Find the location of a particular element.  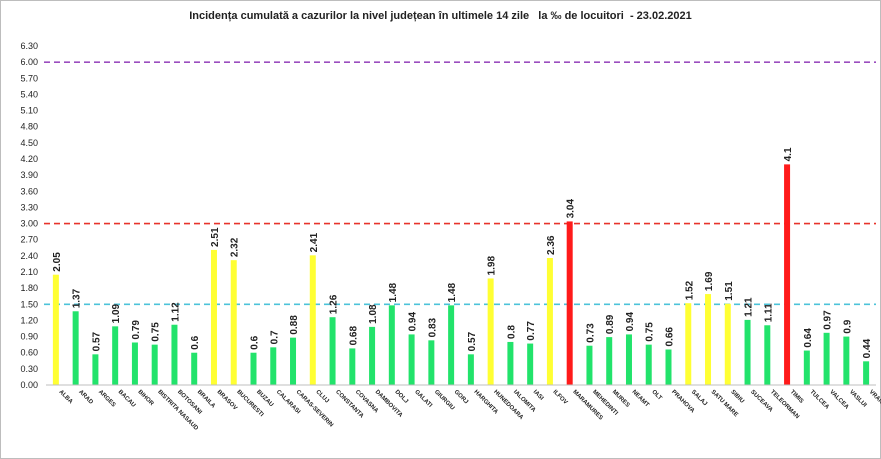

data-label: 1.37 is located at coordinates (77, 298).